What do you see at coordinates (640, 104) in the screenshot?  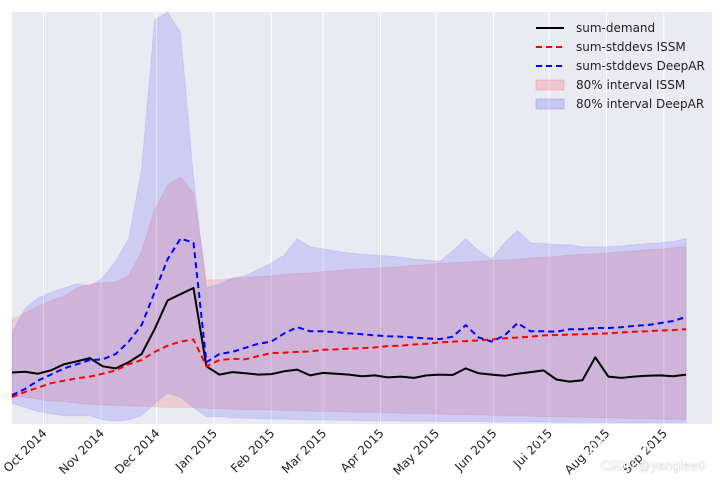 I see `legend-label: 80% interval DeepAR` at bounding box center [640, 104].